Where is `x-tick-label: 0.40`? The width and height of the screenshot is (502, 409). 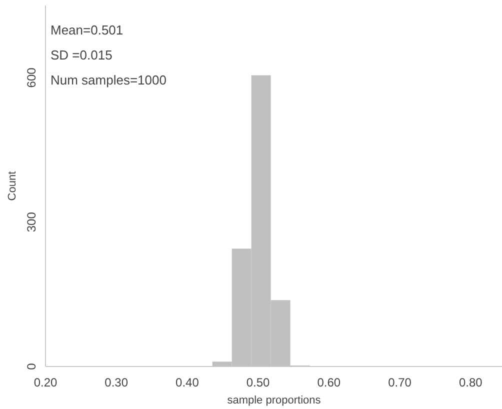
x-tick-label: 0.40 is located at coordinates (188, 383).